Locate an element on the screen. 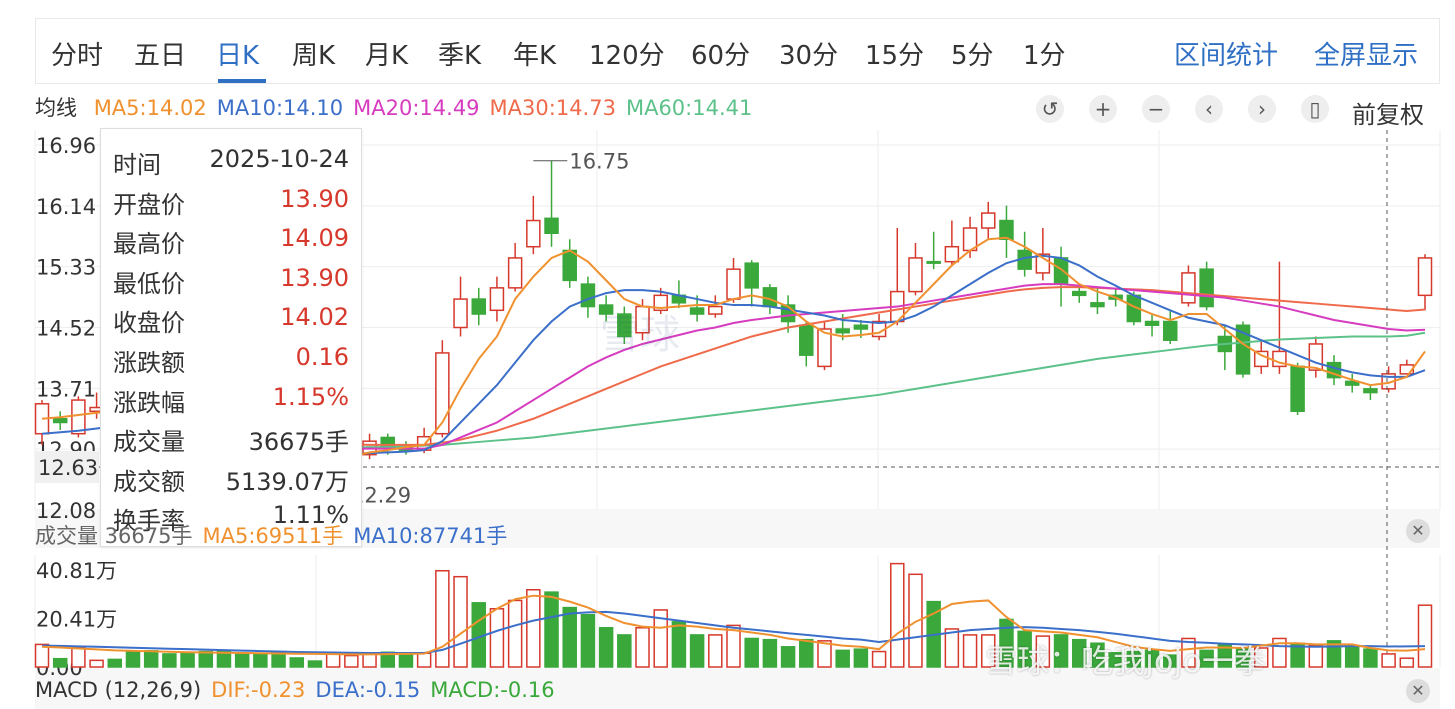 The height and width of the screenshot is (709, 1455). reset-icon: ↺ is located at coordinates (1050, 109).